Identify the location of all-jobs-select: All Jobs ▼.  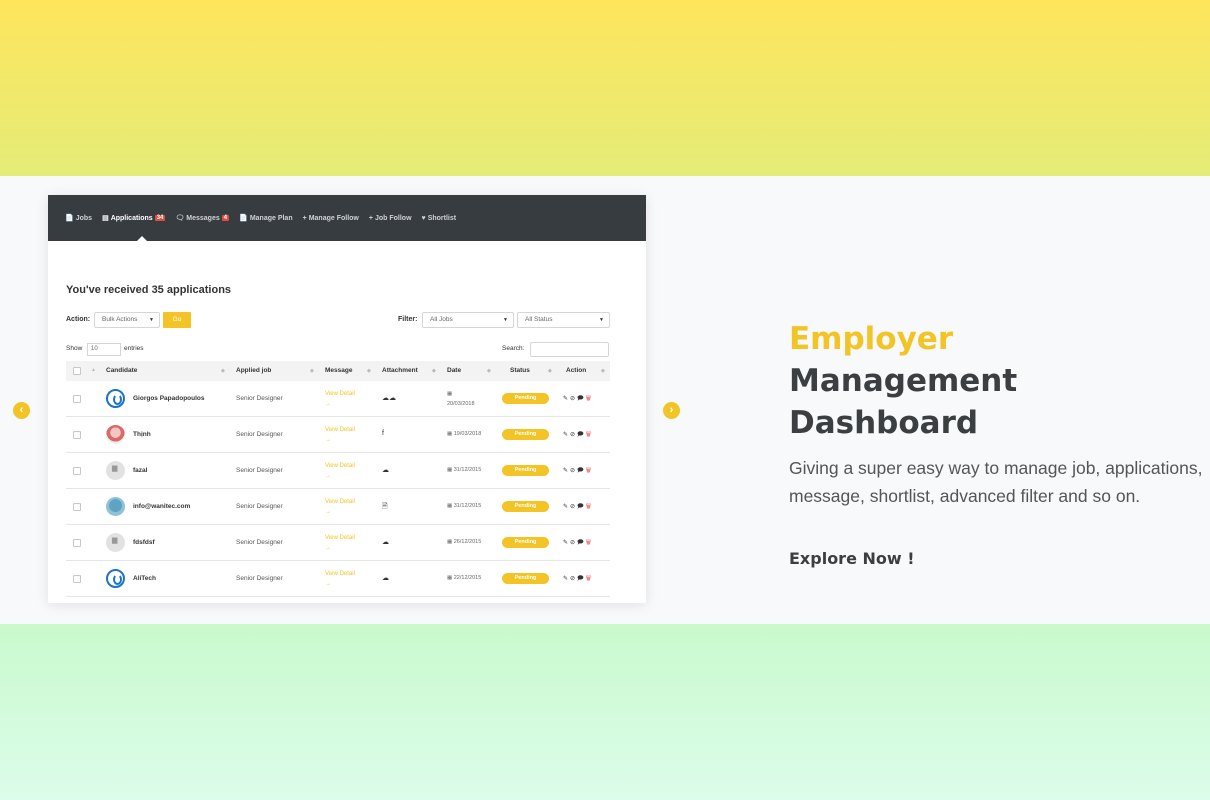
(468, 320).